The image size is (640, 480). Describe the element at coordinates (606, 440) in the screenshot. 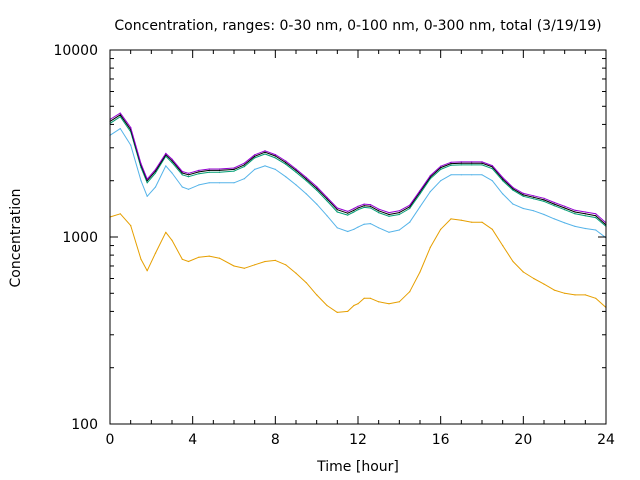

I see `x-tick-label: 24` at that location.